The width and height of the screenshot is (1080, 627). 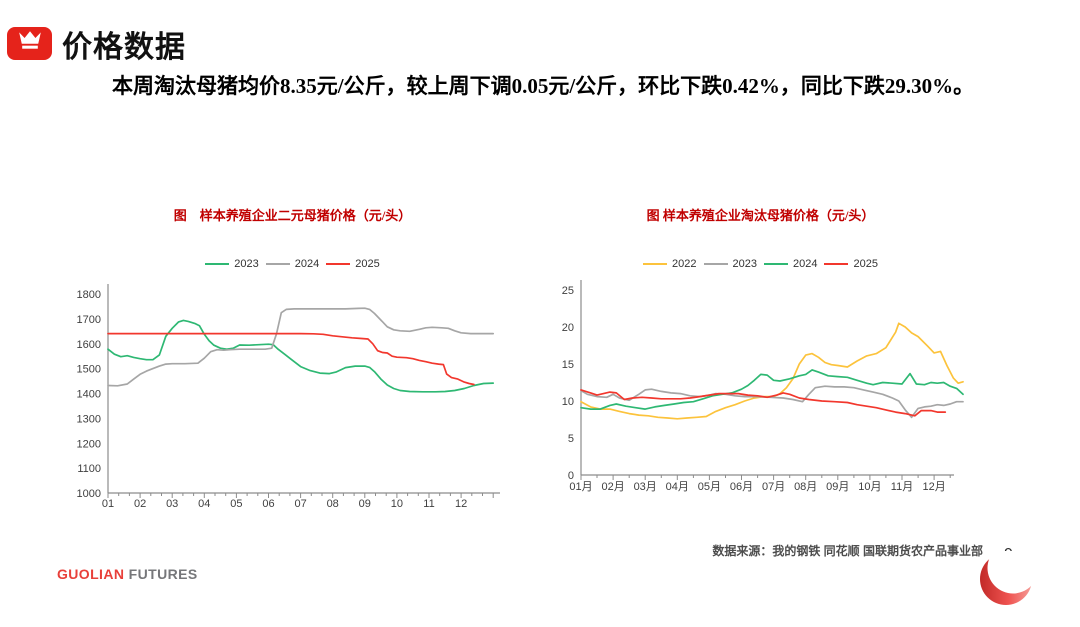 What do you see at coordinates (461, 504) in the screenshot?
I see `svg-text: 12` at bounding box center [461, 504].